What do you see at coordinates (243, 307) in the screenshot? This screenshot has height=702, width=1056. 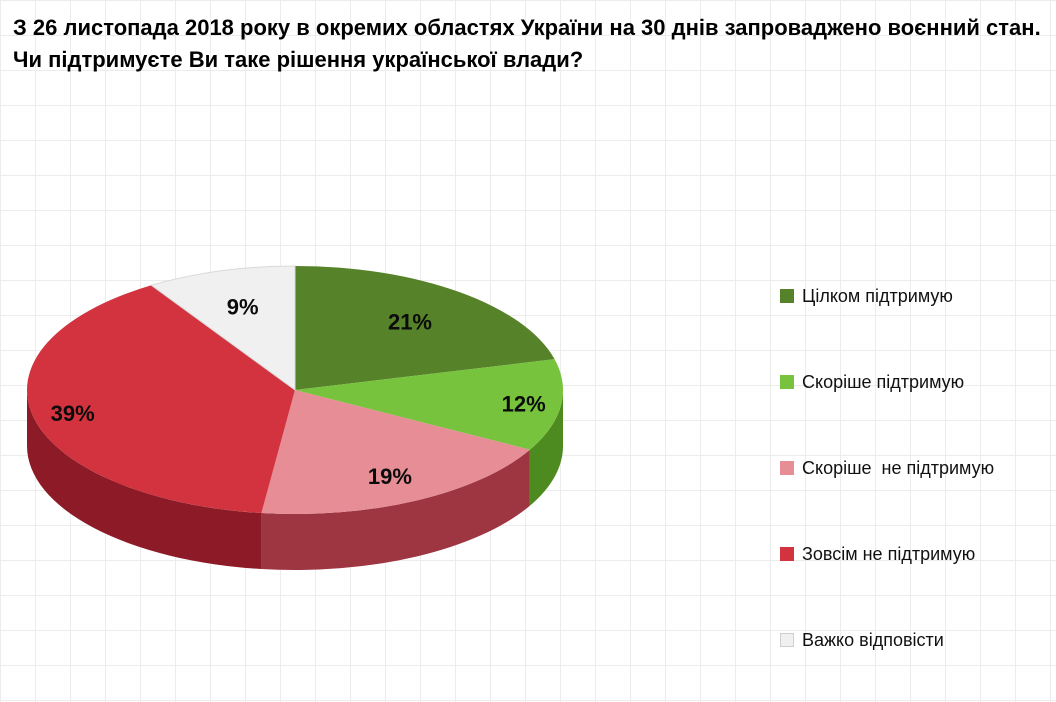 I see `pie-slice-label: 9%` at bounding box center [243, 307].